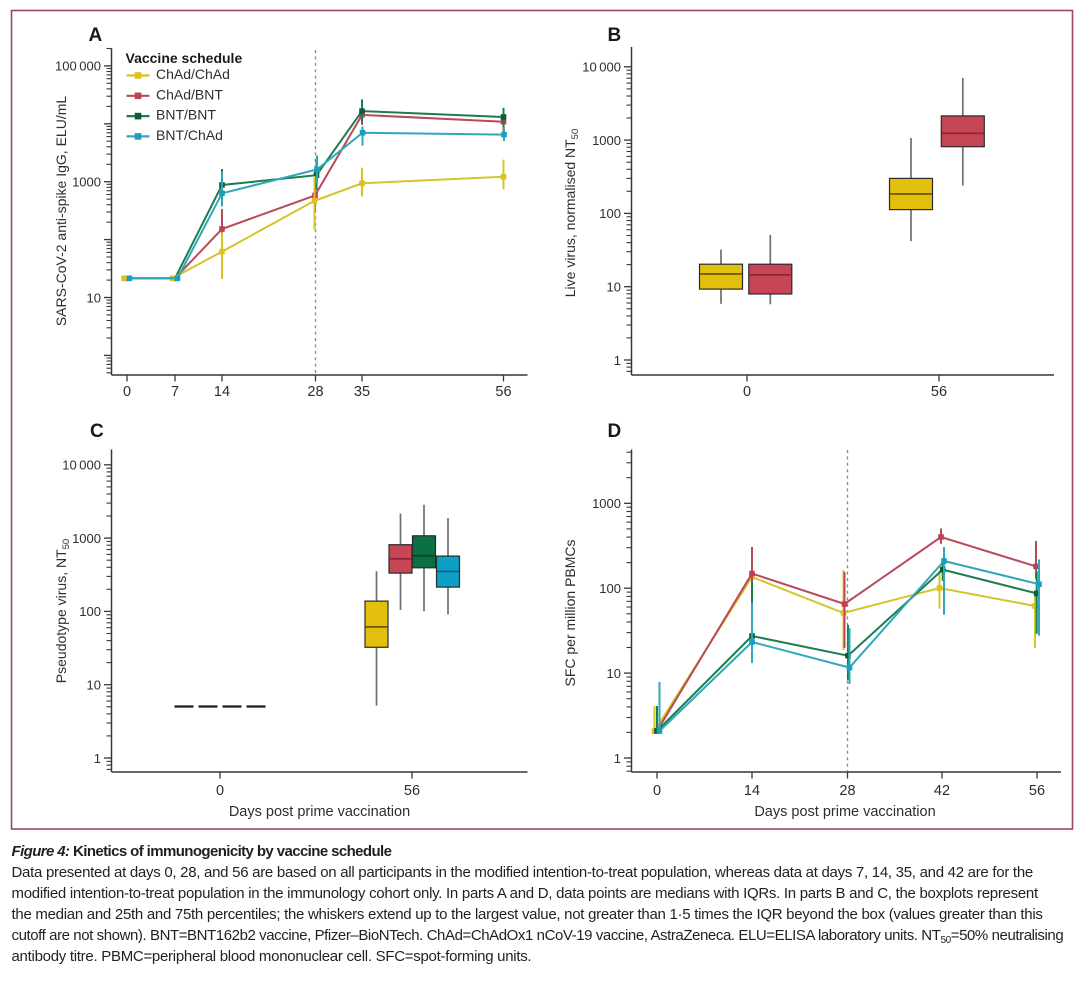  What do you see at coordinates (175, 392) in the screenshot?
I see `svg-text: 7` at bounding box center [175, 392].